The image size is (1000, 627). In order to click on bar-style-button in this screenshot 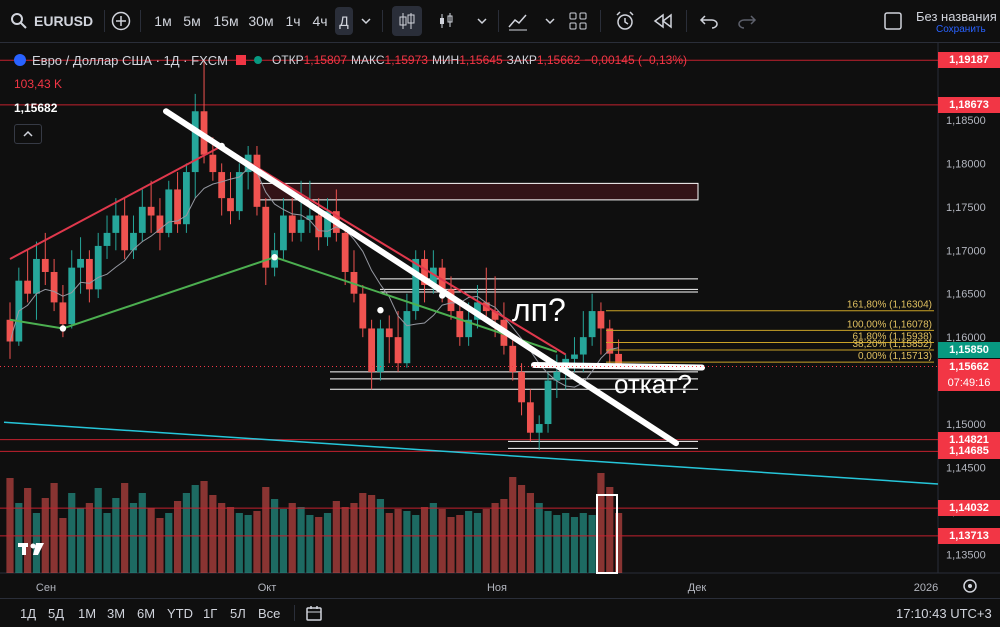, I will do `click(446, 21)`.